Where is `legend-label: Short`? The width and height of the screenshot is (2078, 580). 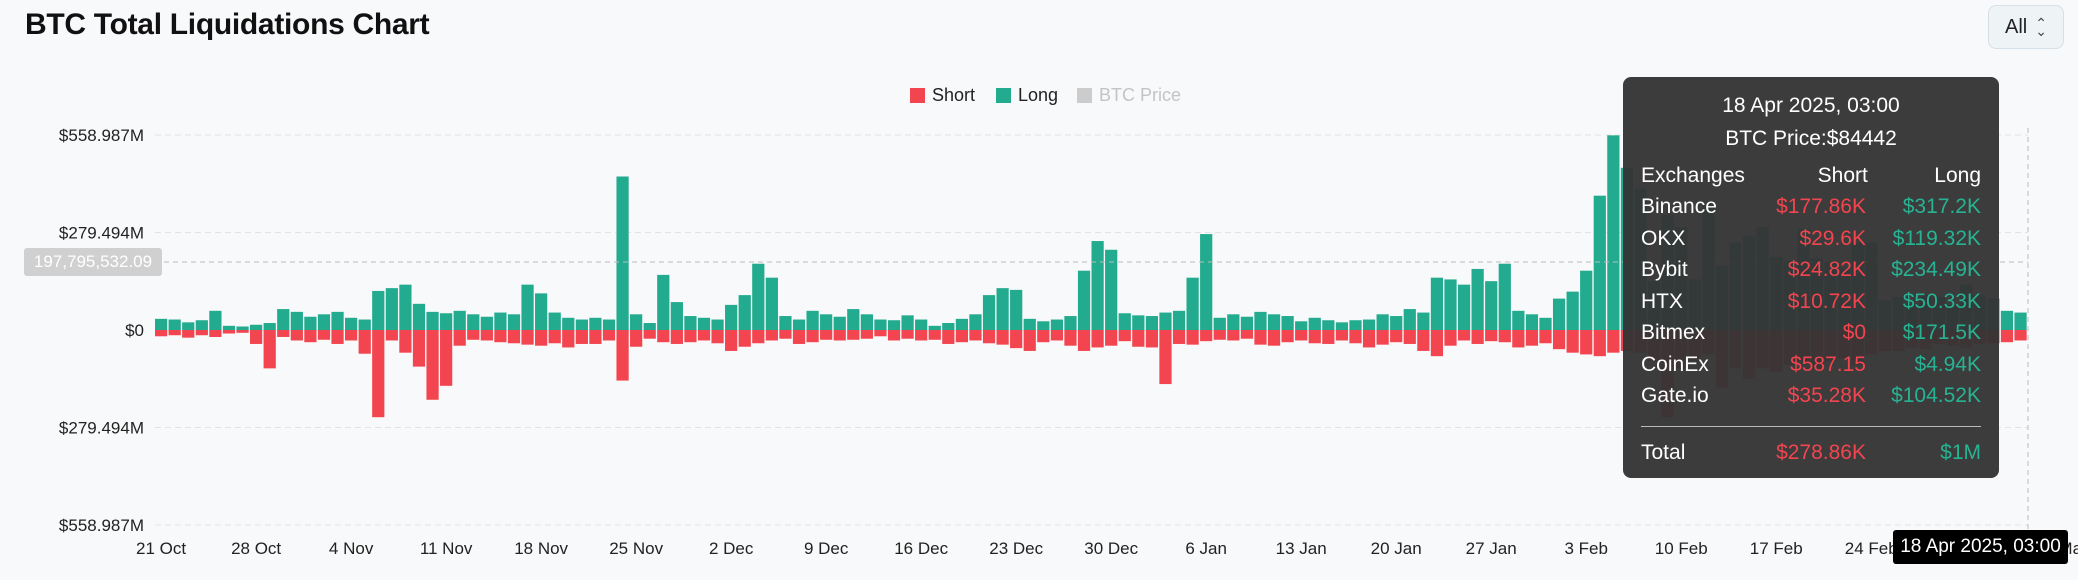 legend-label: Short is located at coordinates (953, 95).